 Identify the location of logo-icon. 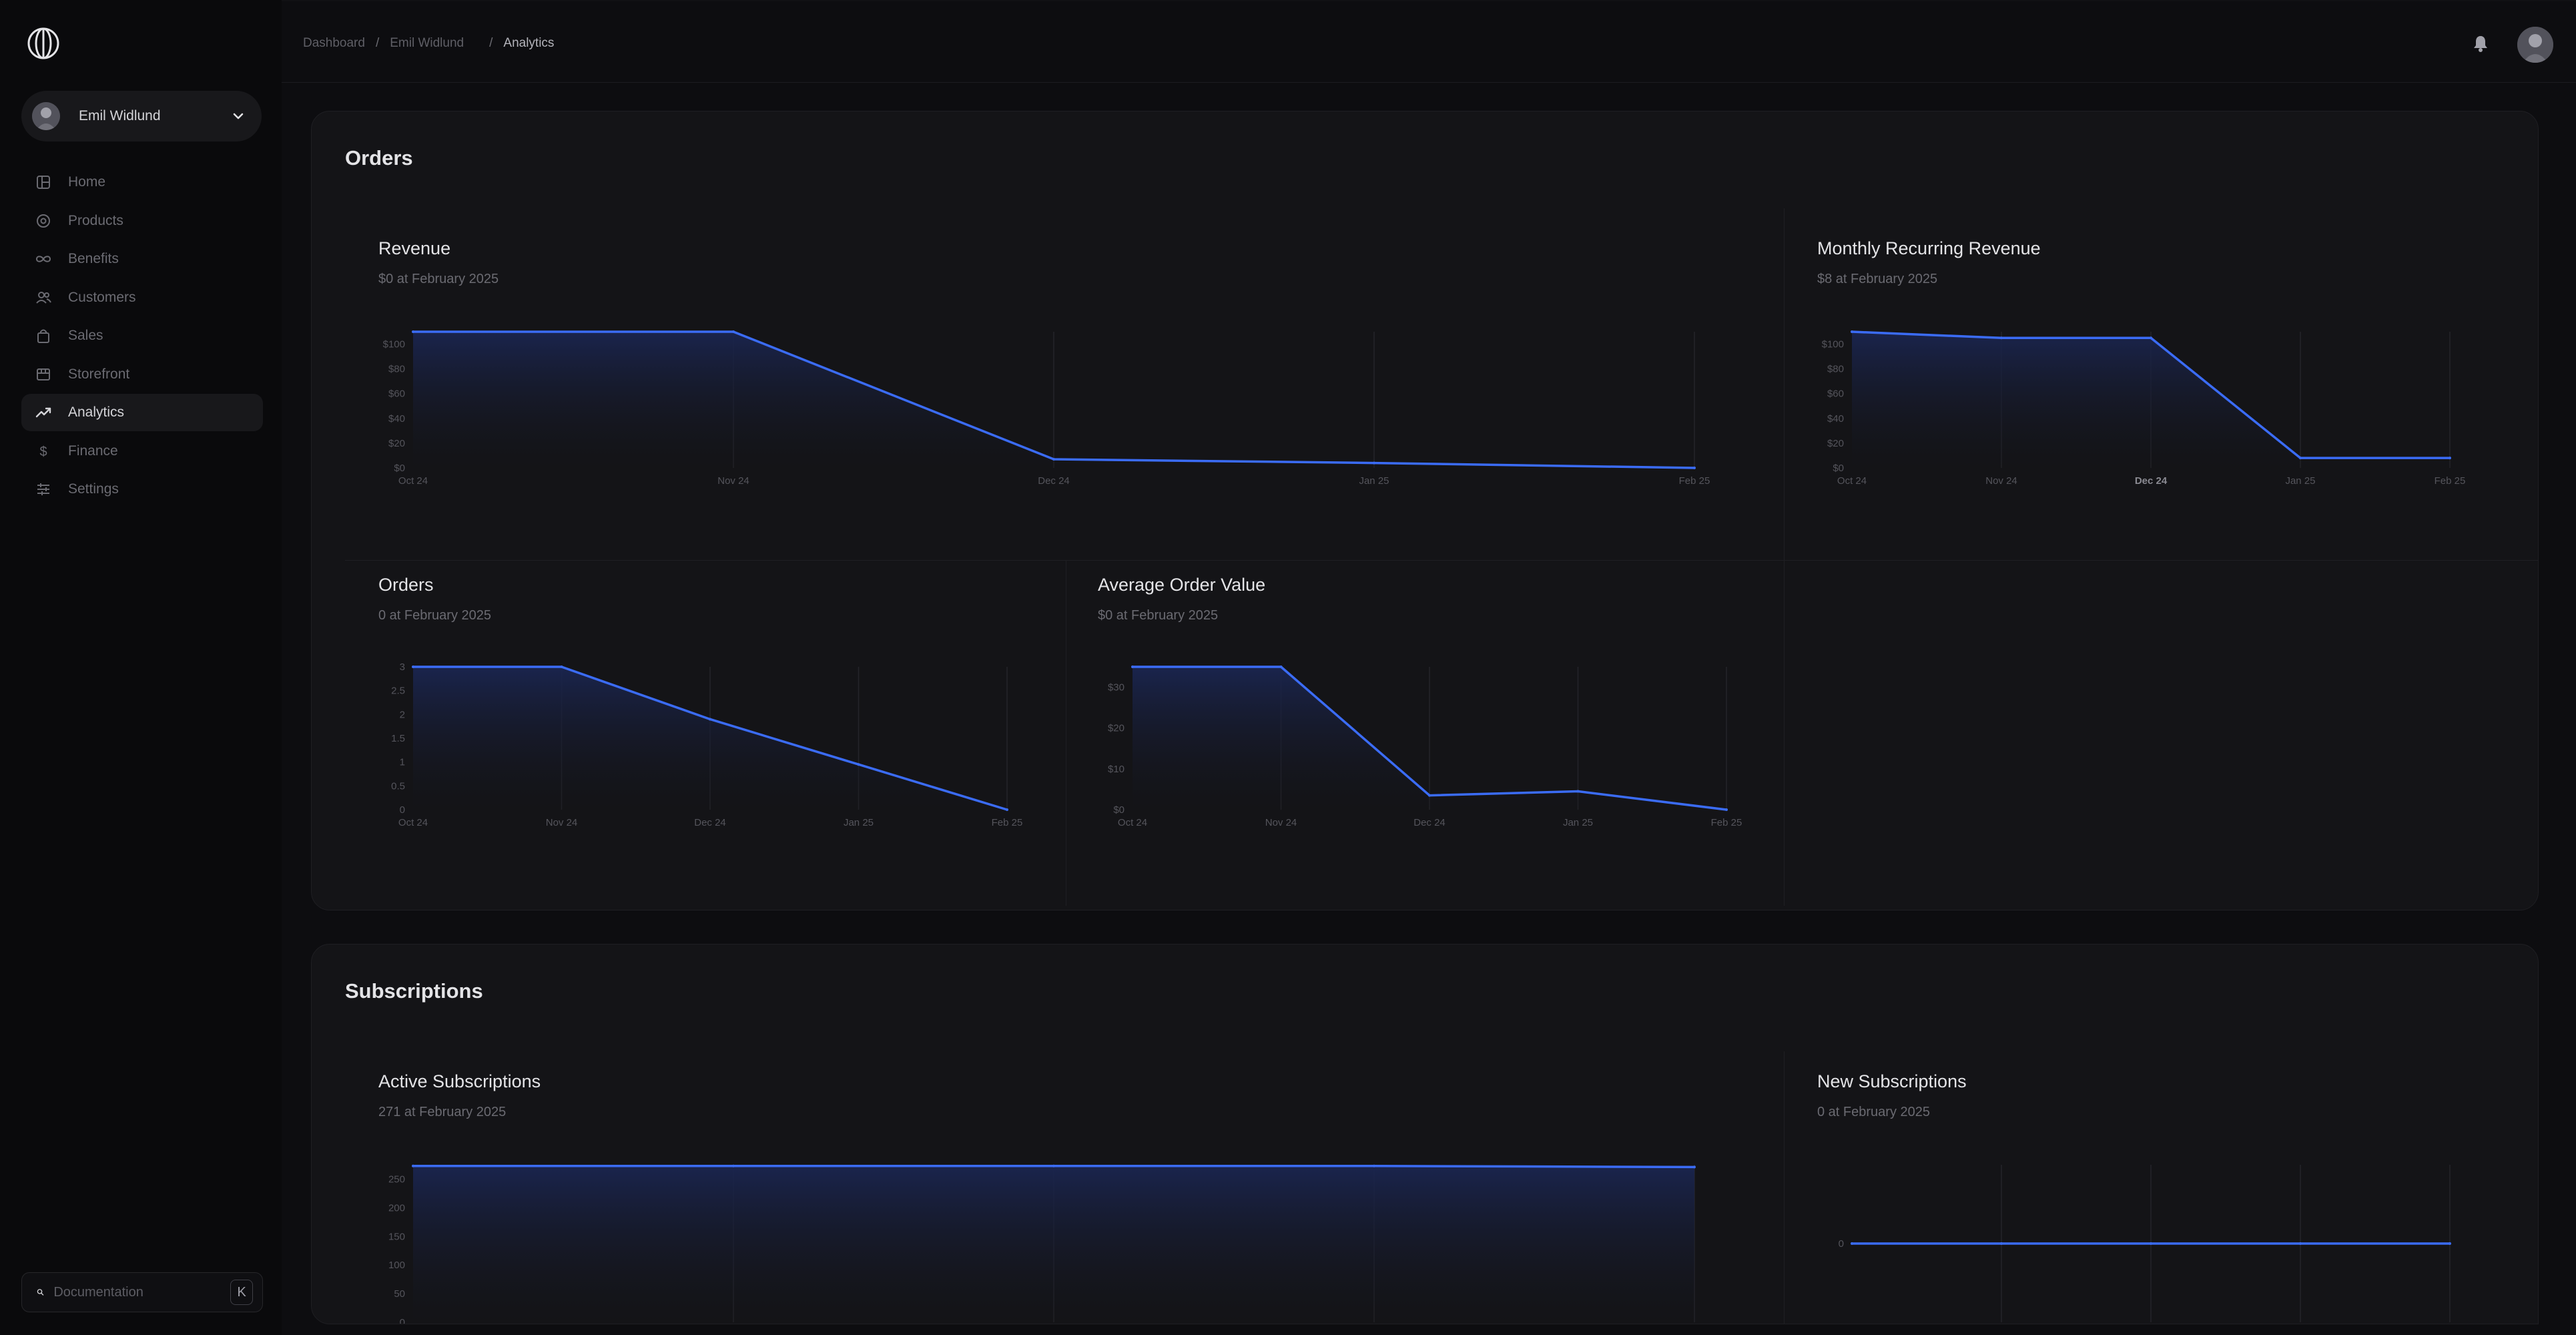
(43, 43).